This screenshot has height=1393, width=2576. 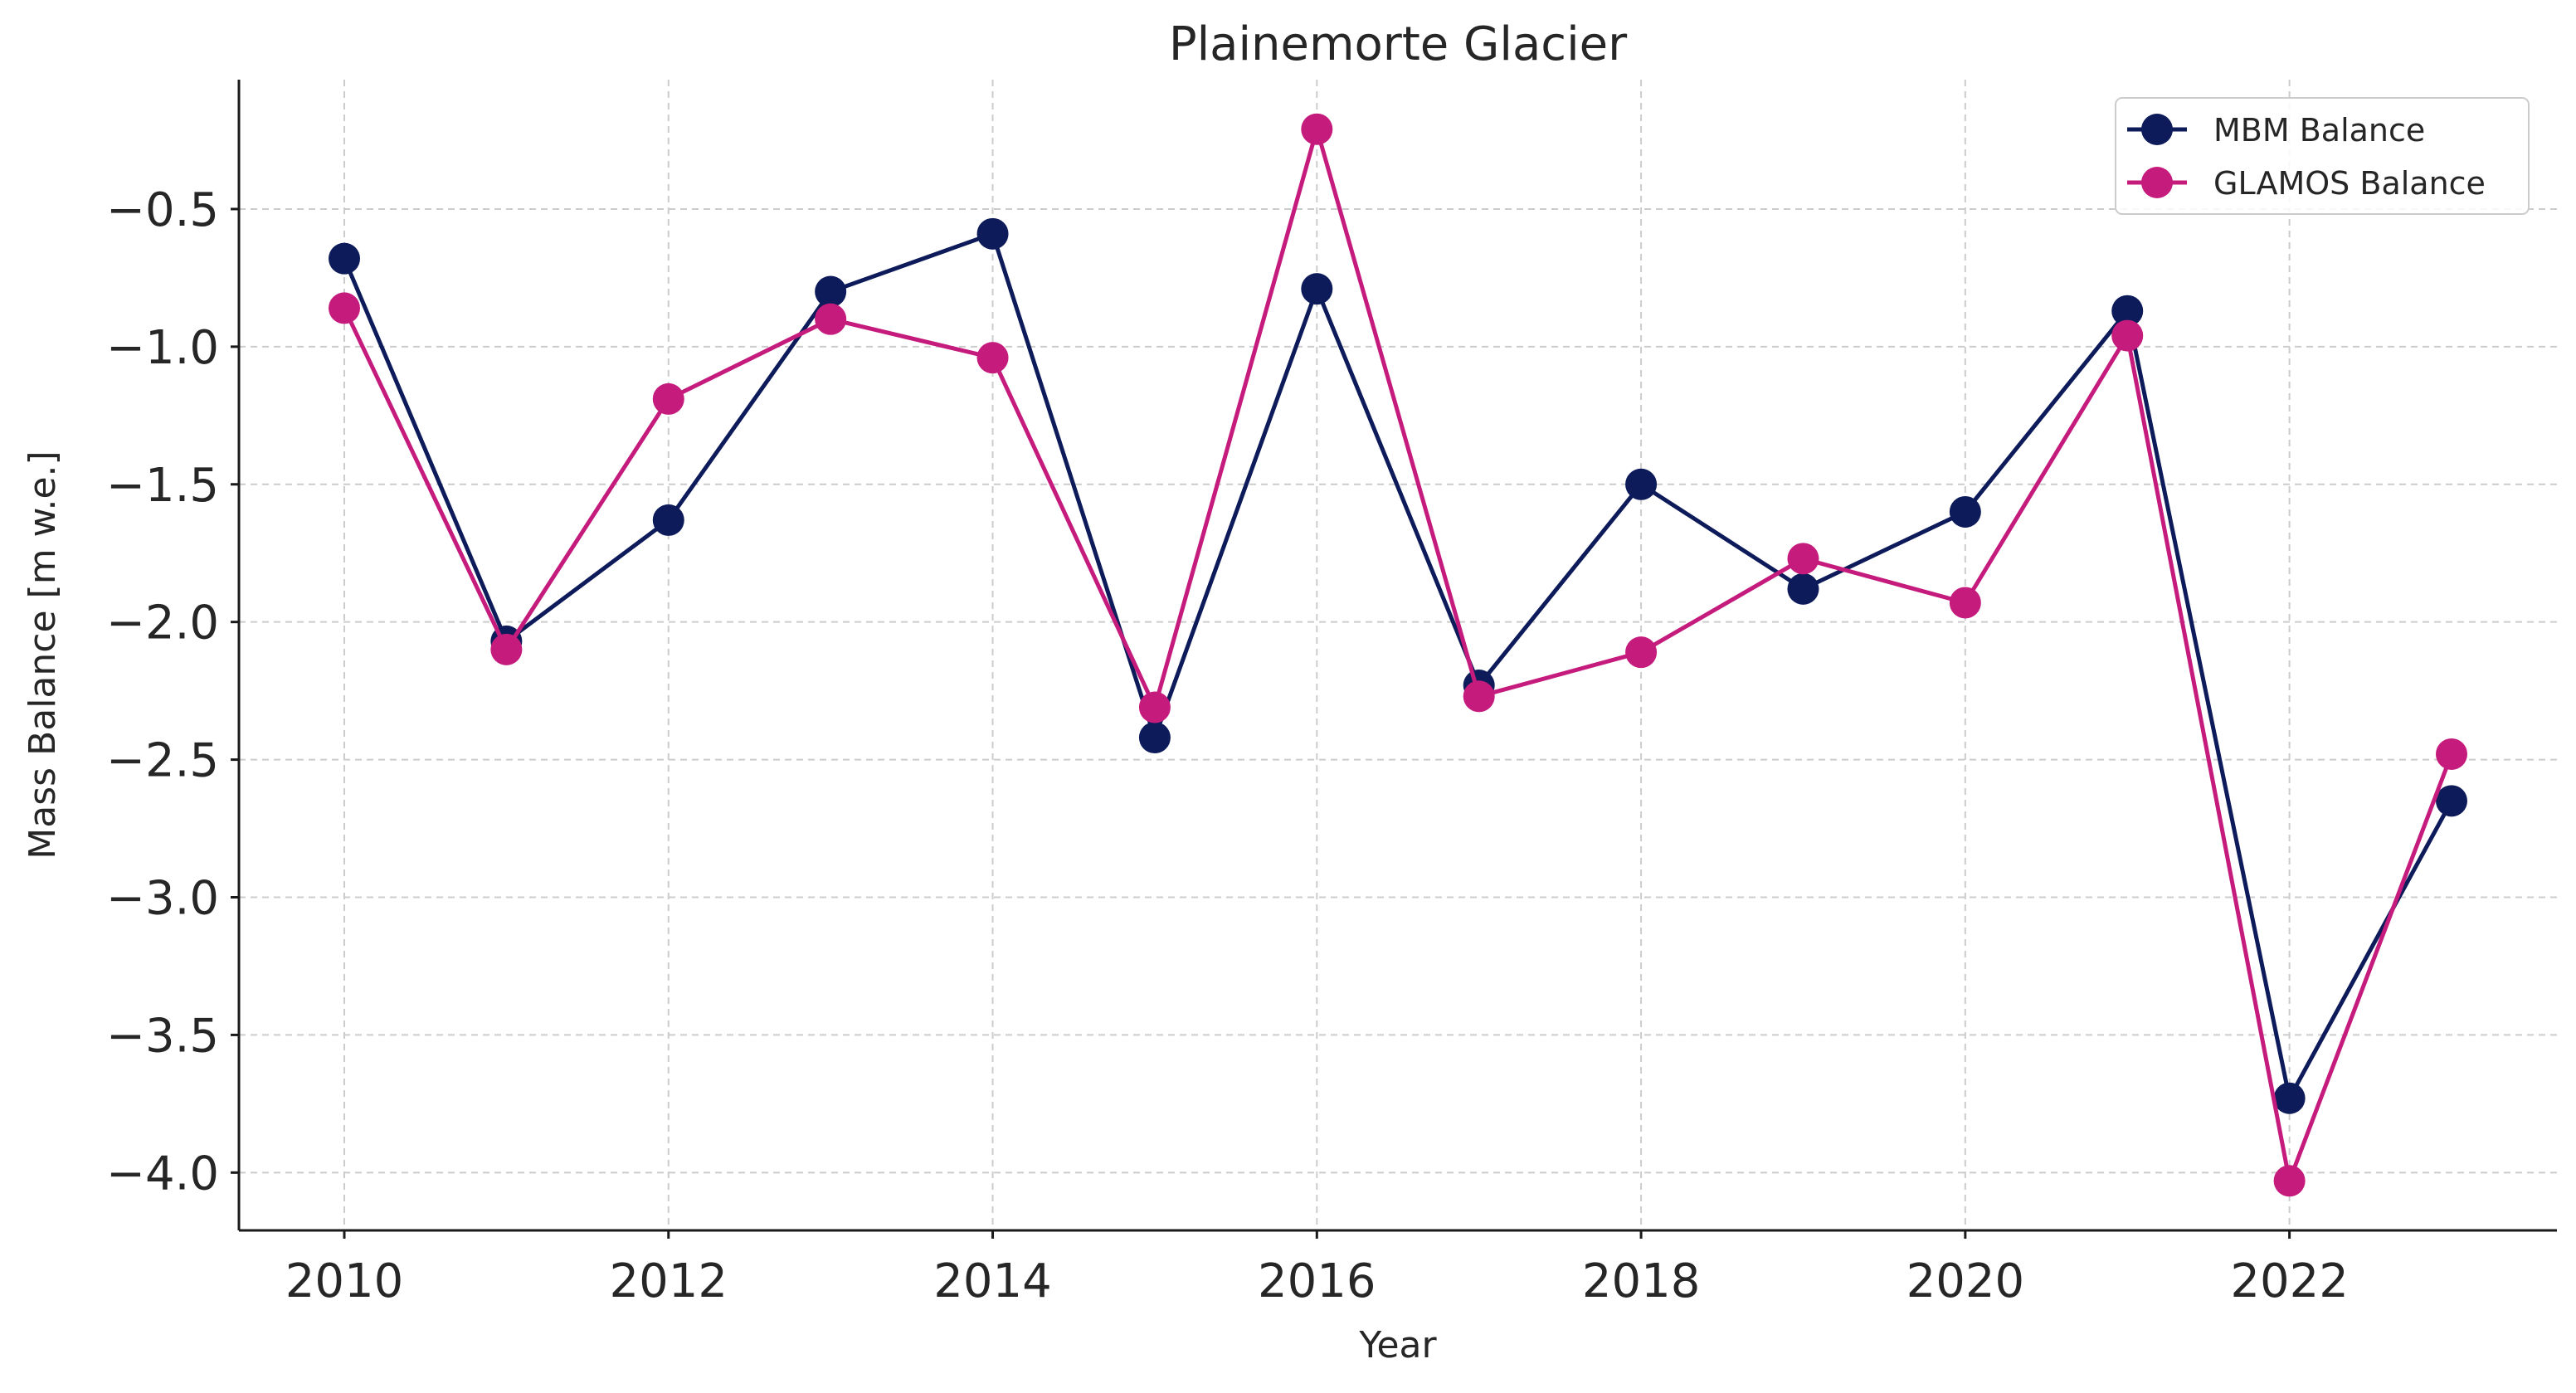 I want to click on x-axis-label: Year, so click(x=1397, y=1345).